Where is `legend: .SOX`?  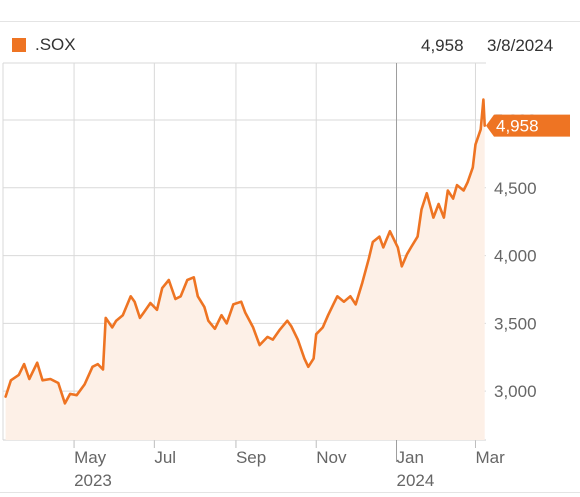
legend: .SOX is located at coordinates (44, 45).